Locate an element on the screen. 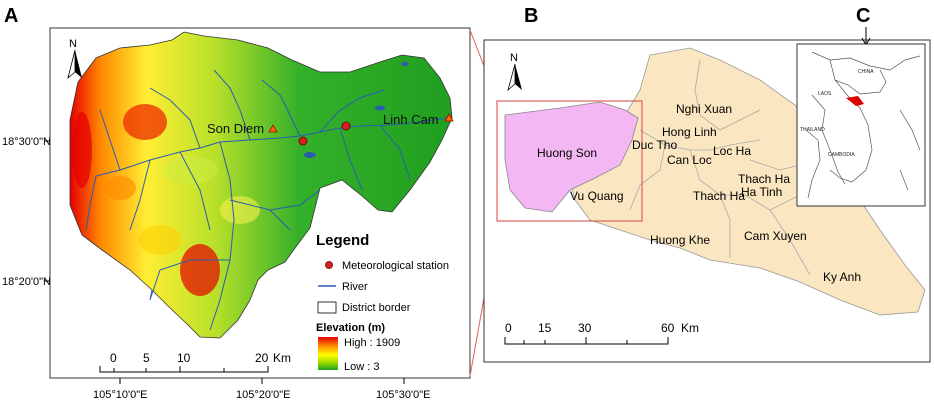 The image size is (934, 404). district-label: Can Loc is located at coordinates (689, 160).